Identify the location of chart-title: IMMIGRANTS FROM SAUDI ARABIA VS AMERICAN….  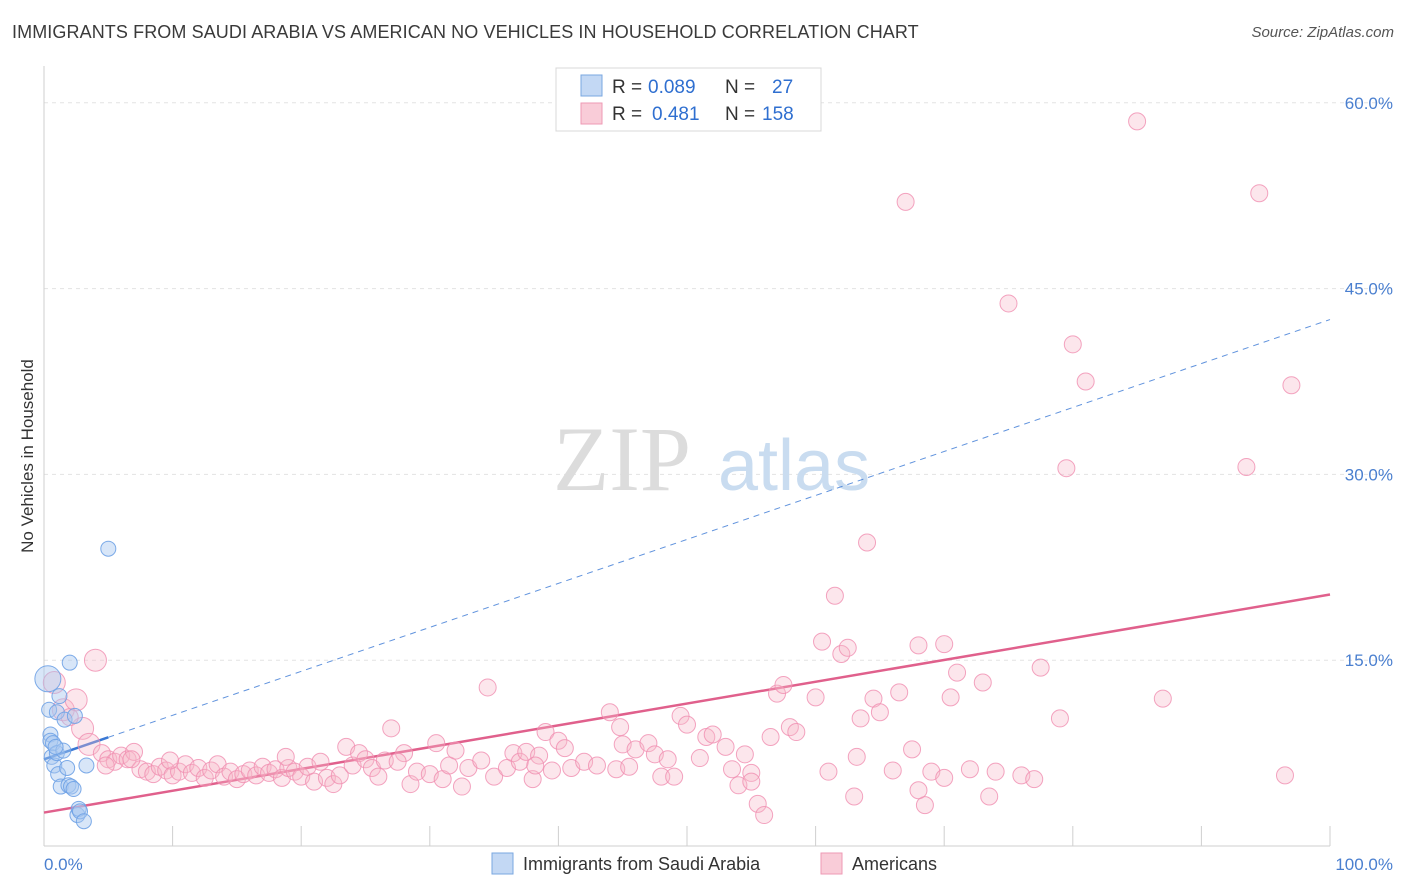
(465, 32).